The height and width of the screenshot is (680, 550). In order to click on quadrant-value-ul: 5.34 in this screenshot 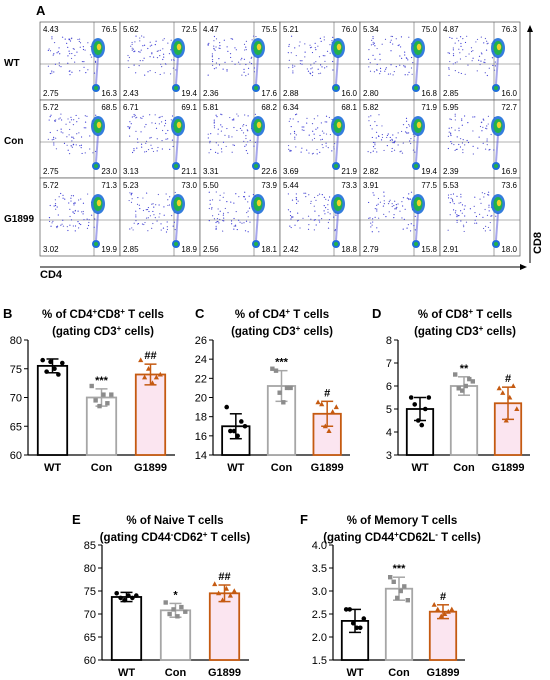, I will do `click(371, 29)`.